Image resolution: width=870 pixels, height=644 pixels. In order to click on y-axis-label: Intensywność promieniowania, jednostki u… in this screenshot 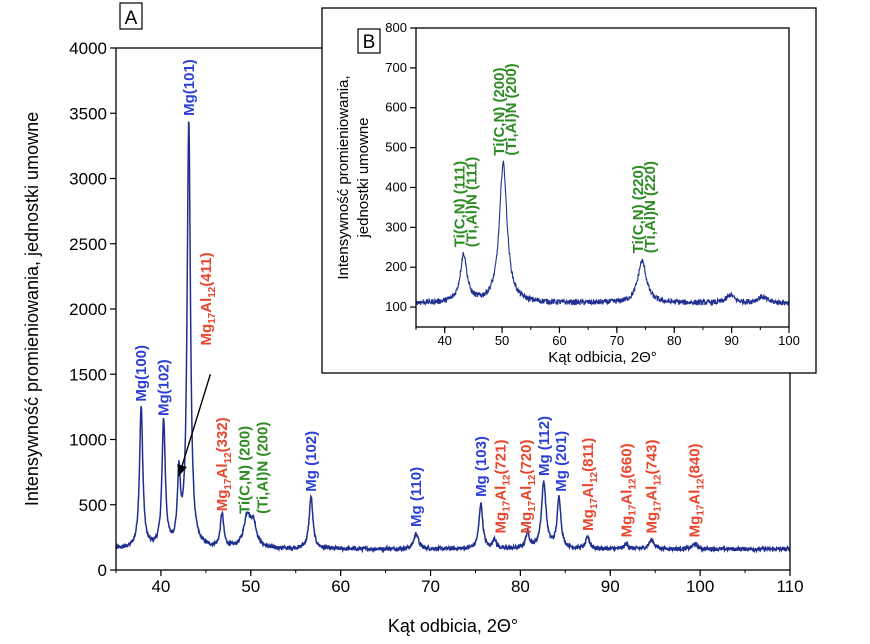, I will do `click(32, 309)`.